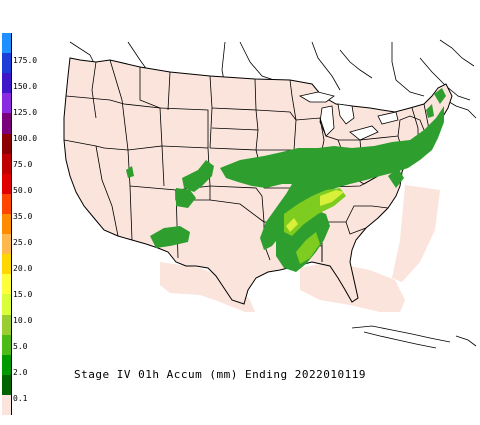 This screenshot has height=425, width=480. What do you see at coordinates (20, 372) in the screenshot?
I see `legend-label: 2.0` at bounding box center [20, 372].